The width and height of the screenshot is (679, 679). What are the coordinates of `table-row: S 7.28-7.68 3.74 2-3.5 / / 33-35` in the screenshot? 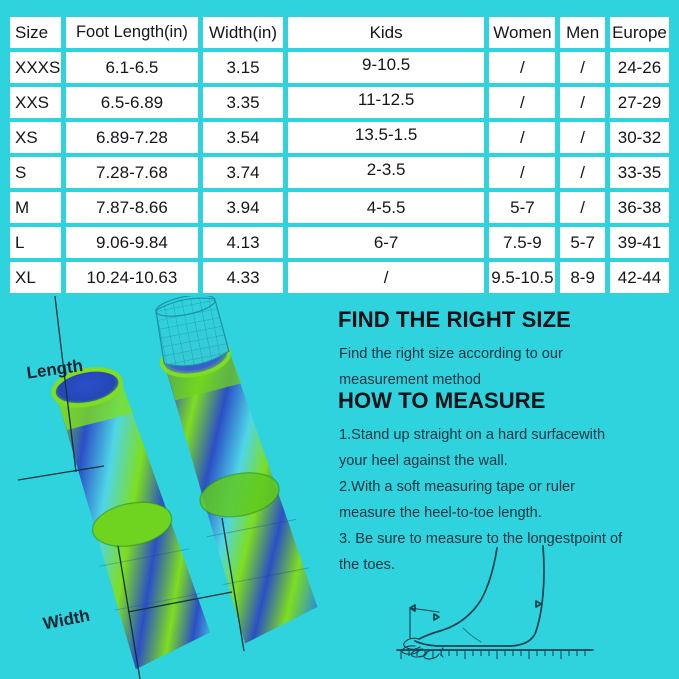 It's located at (340, 172).